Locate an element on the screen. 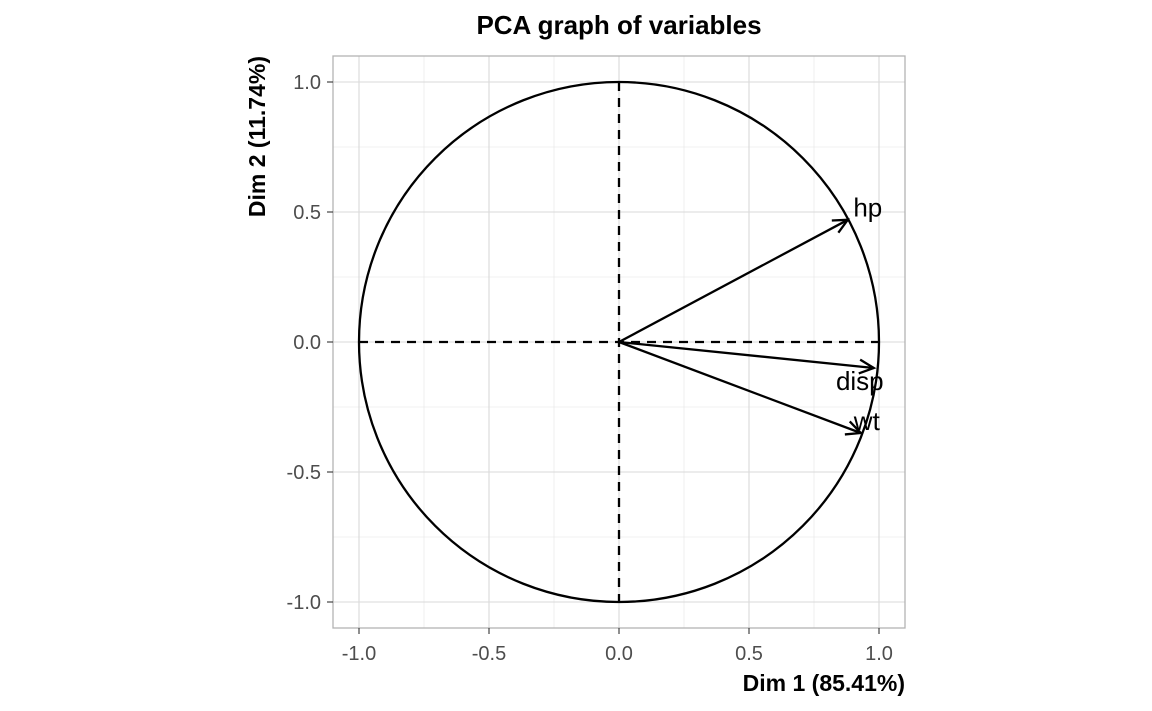 This screenshot has width=1152, height=711. y-tick-label: 0.0 is located at coordinates (307, 343).